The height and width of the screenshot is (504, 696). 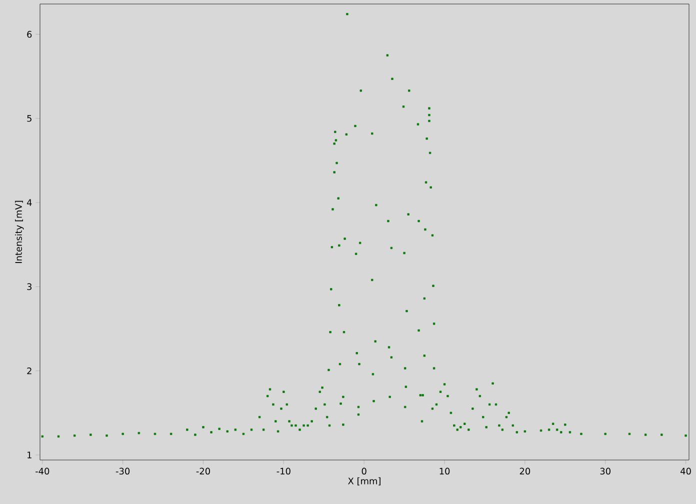 What do you see at coordinates (123, 471) in the screenshot?
I see `x-tick-label: -30` at bounding box center [123, 471].